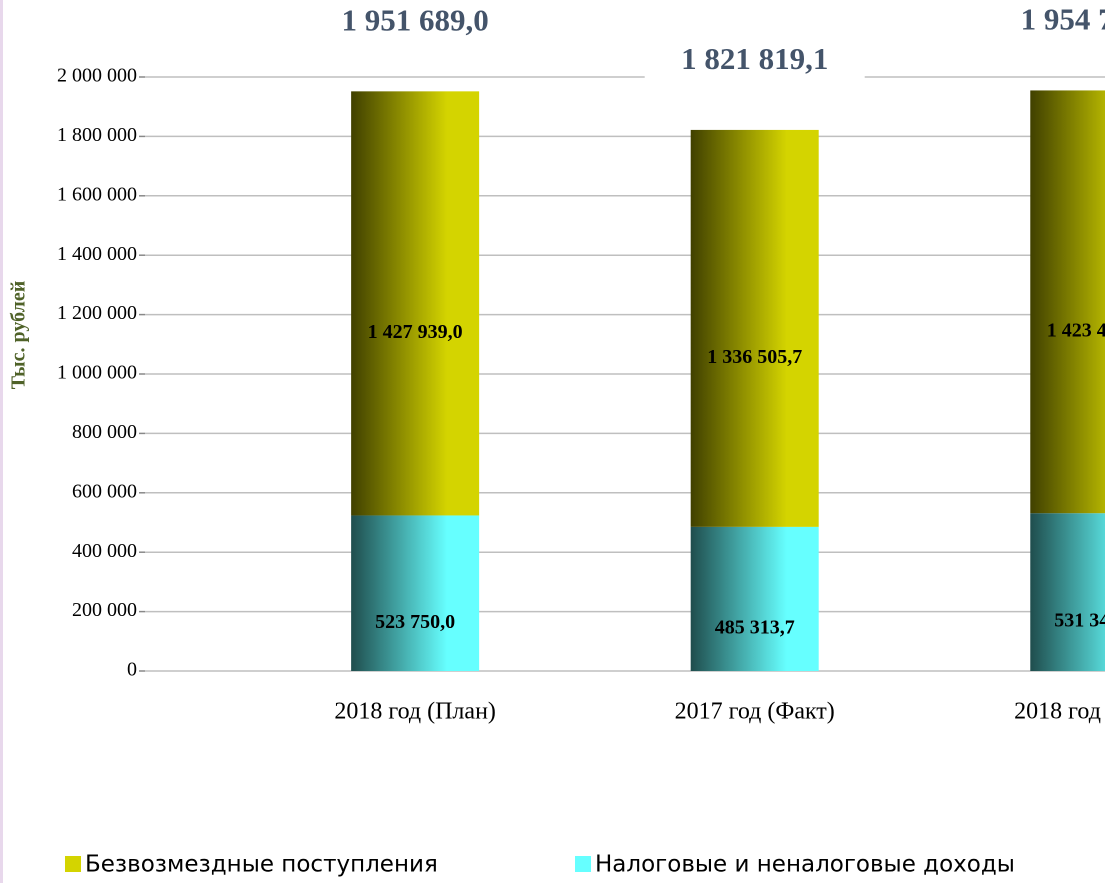 The width and height of the screenshot is (1105, 883). What do you see at coordinates (755, 628) in the screenshot?
I see `data-label: 485 313,7` at bounding box center [755, 628].